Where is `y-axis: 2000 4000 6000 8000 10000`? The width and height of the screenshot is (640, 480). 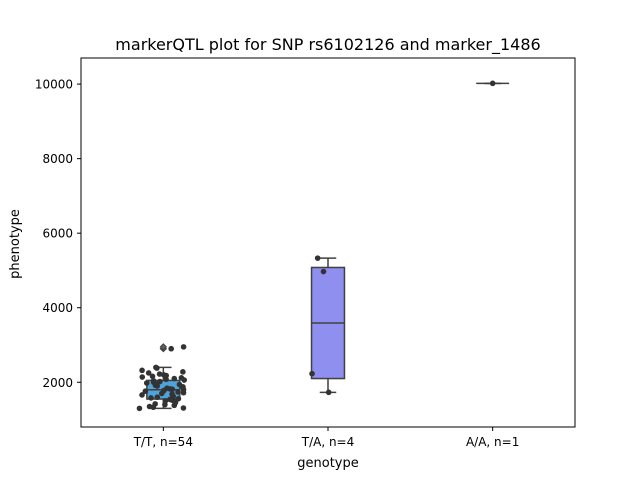 y-axis: 2000 4000 6000 8000 10000 is located at coordinates (58, 234).